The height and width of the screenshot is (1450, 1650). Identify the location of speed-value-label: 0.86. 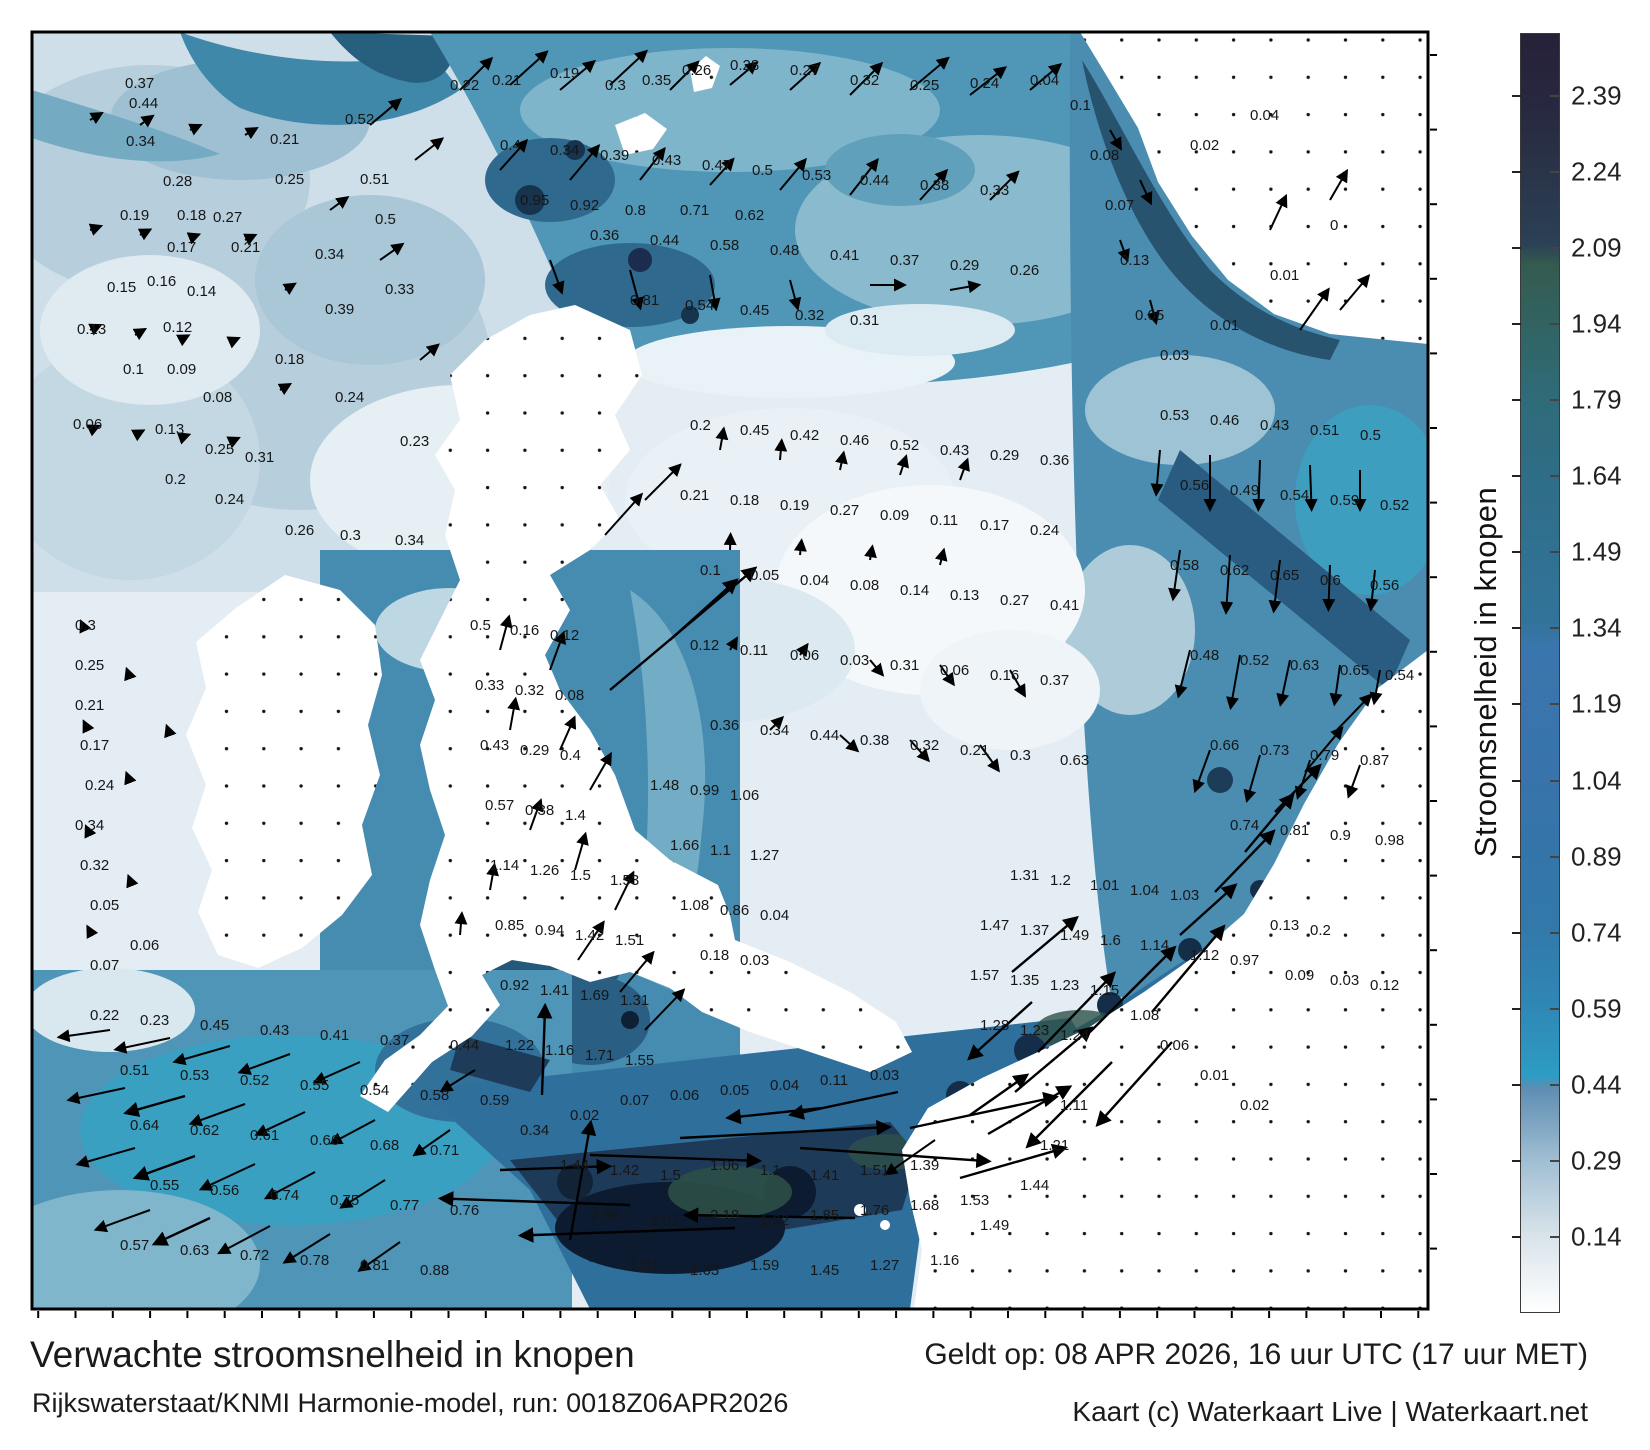
(734, 910).